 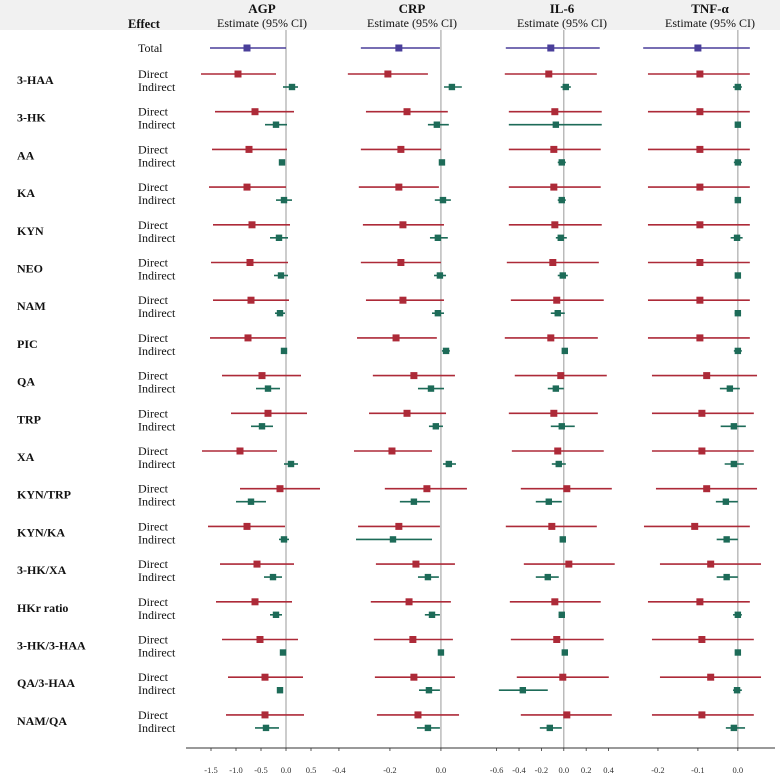 What do you see at coordinates (390, 15) in the screenshot?
I see `header-band` at bounding box center [390, 15].